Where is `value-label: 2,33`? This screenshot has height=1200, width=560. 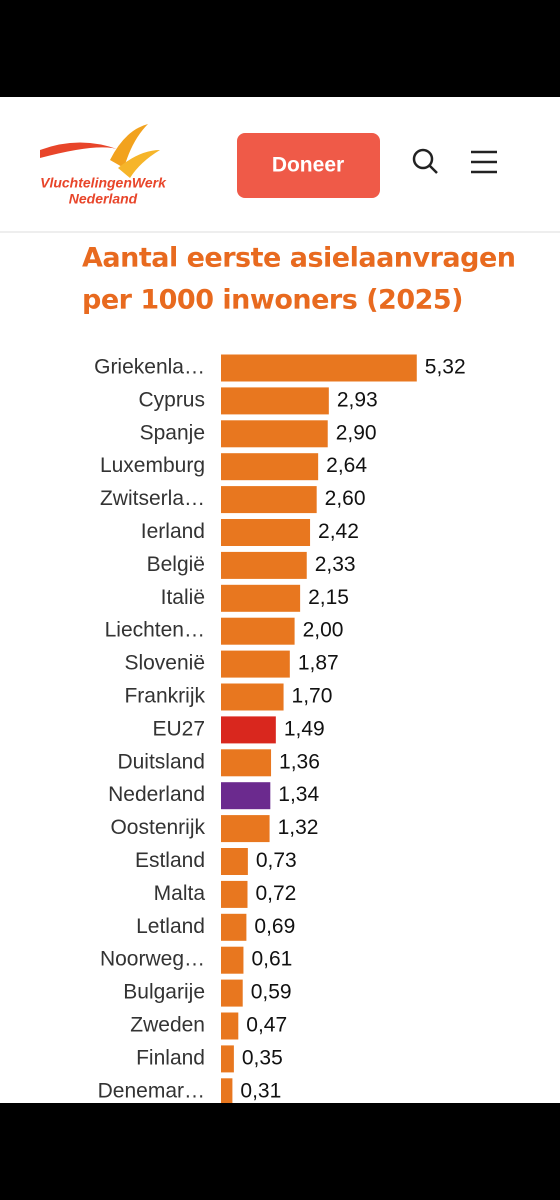
value-label: 2,33 is located at coordinates (335, 564).